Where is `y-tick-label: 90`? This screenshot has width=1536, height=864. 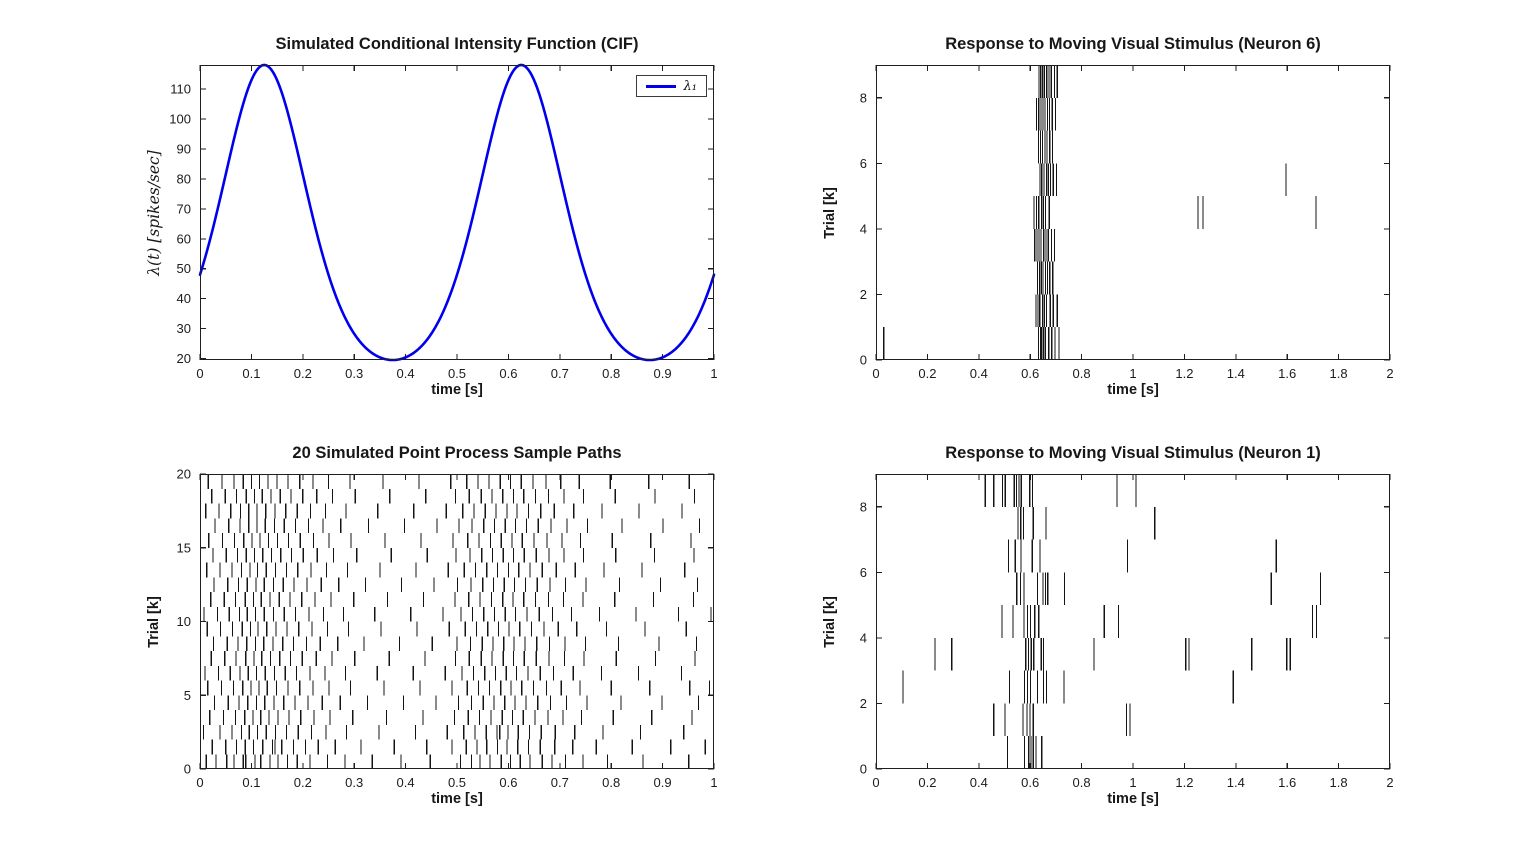 y-tick-label: 90 is located at coordinates (184, 148).